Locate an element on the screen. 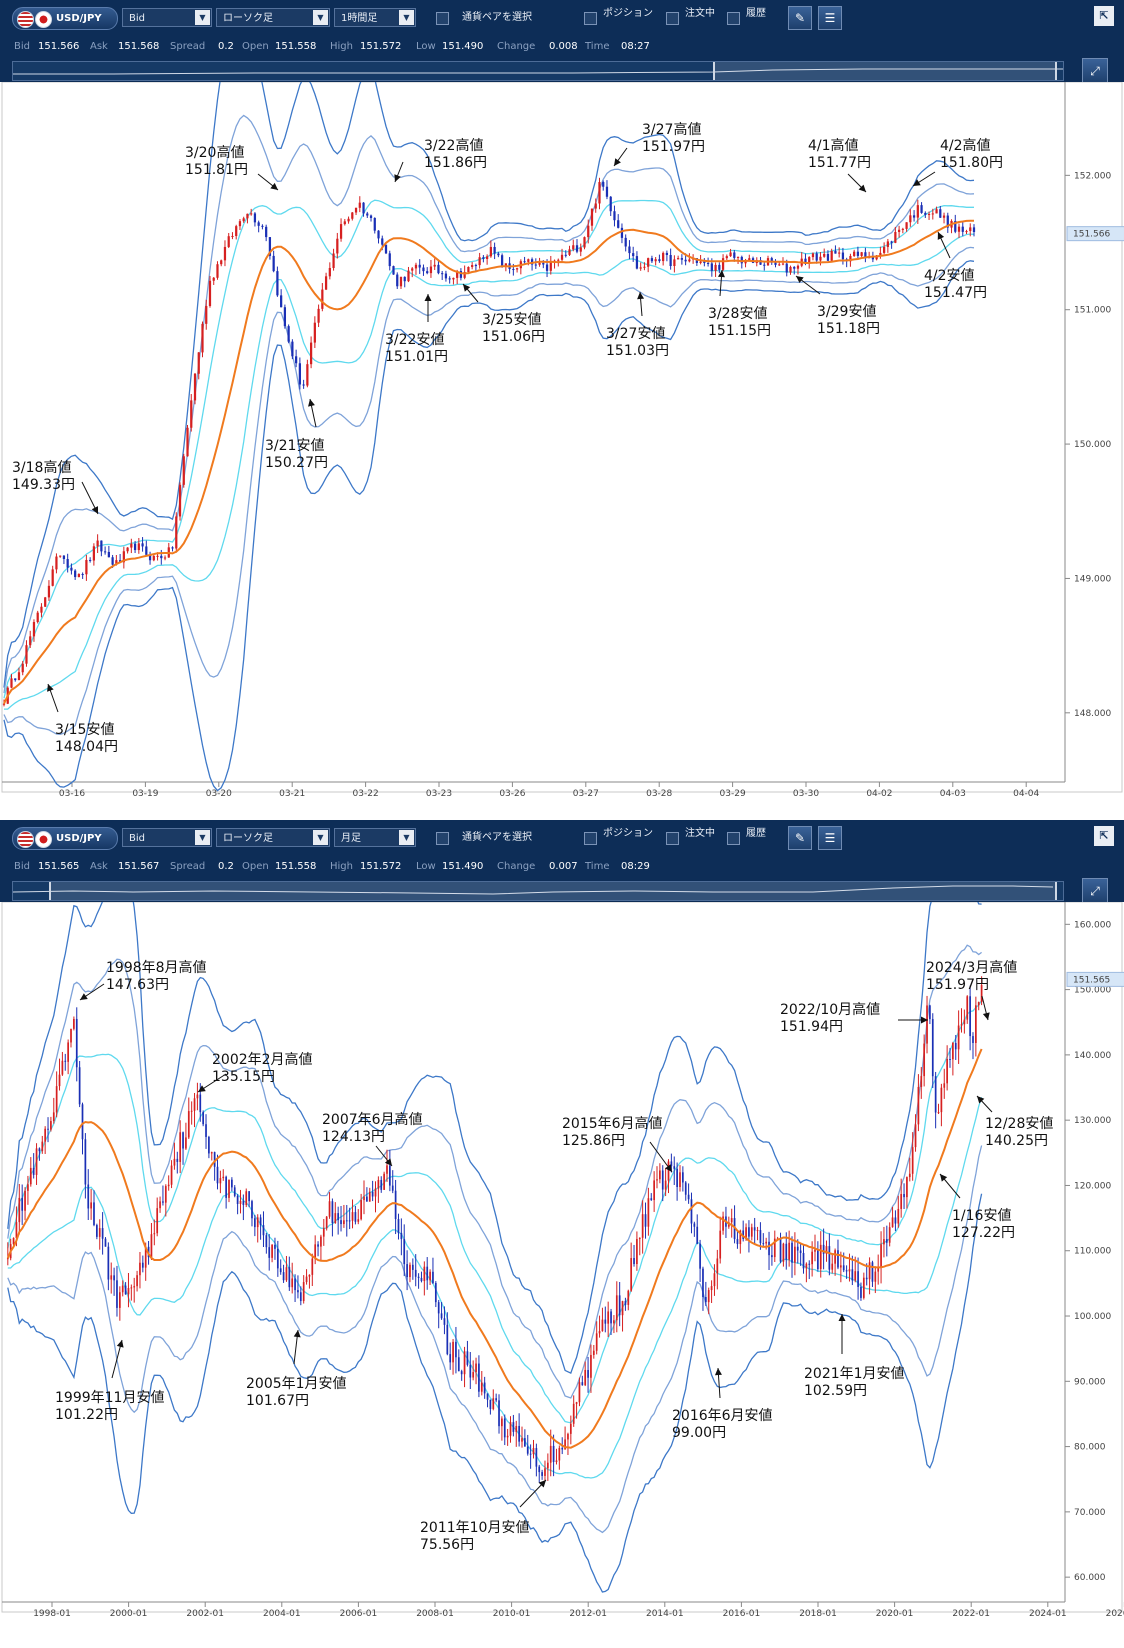  annotation-label: 3/21安値 is located at coordinates (294, 446).